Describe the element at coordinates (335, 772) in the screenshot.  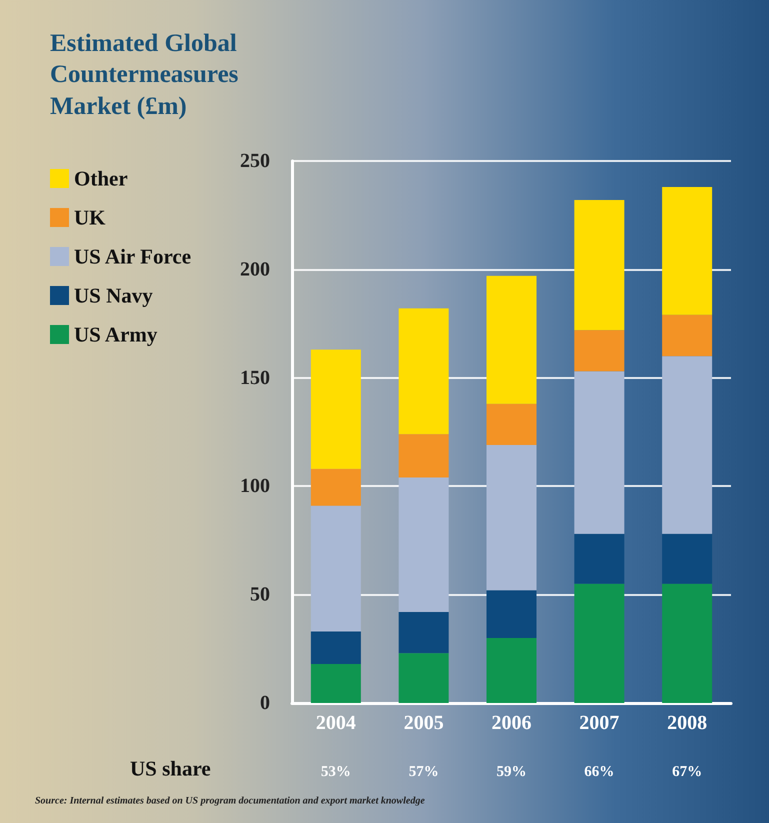
I see `text: 53%` at that location.